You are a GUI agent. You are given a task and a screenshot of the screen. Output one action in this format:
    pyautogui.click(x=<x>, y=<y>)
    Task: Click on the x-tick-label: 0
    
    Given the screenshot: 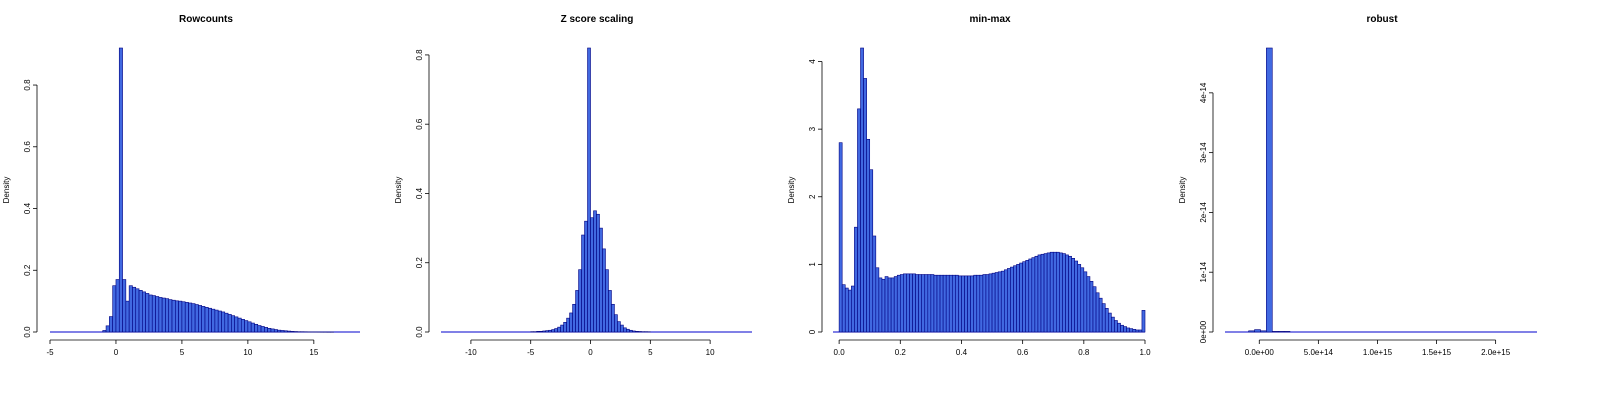 What is the action you would take?
    pyautogui.click(x=590, y=352)
    